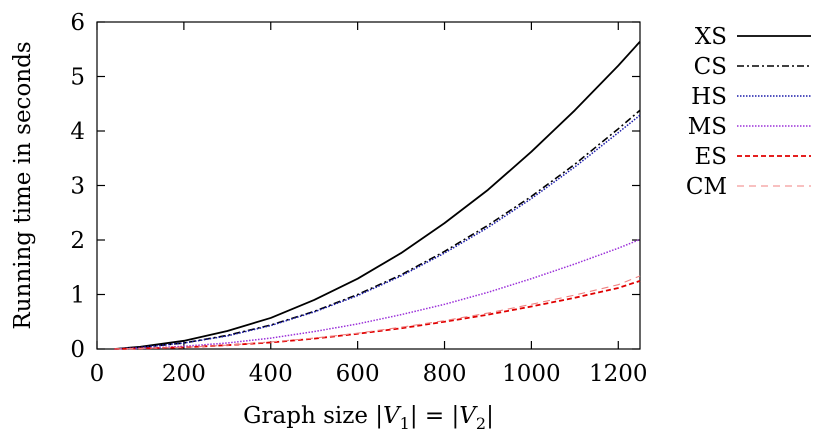  What do you see at coordinates (358, 374) in the screenshot?
I see `x-tick-label: 600` at bounding box center [358, 374].